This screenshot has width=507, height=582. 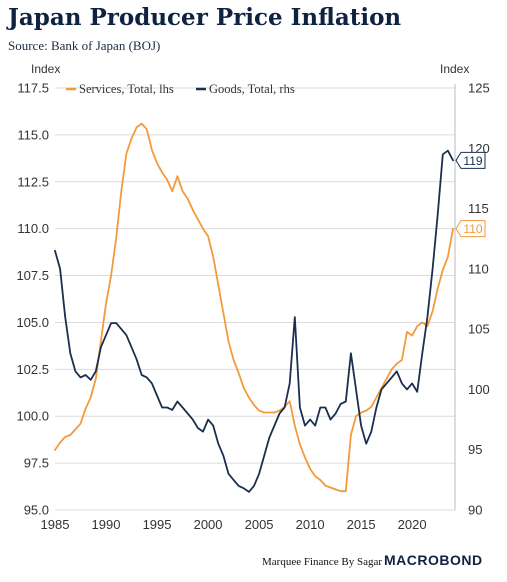 I want to click on y-left-tick-label: 112.5, so click(x=33, y=181).